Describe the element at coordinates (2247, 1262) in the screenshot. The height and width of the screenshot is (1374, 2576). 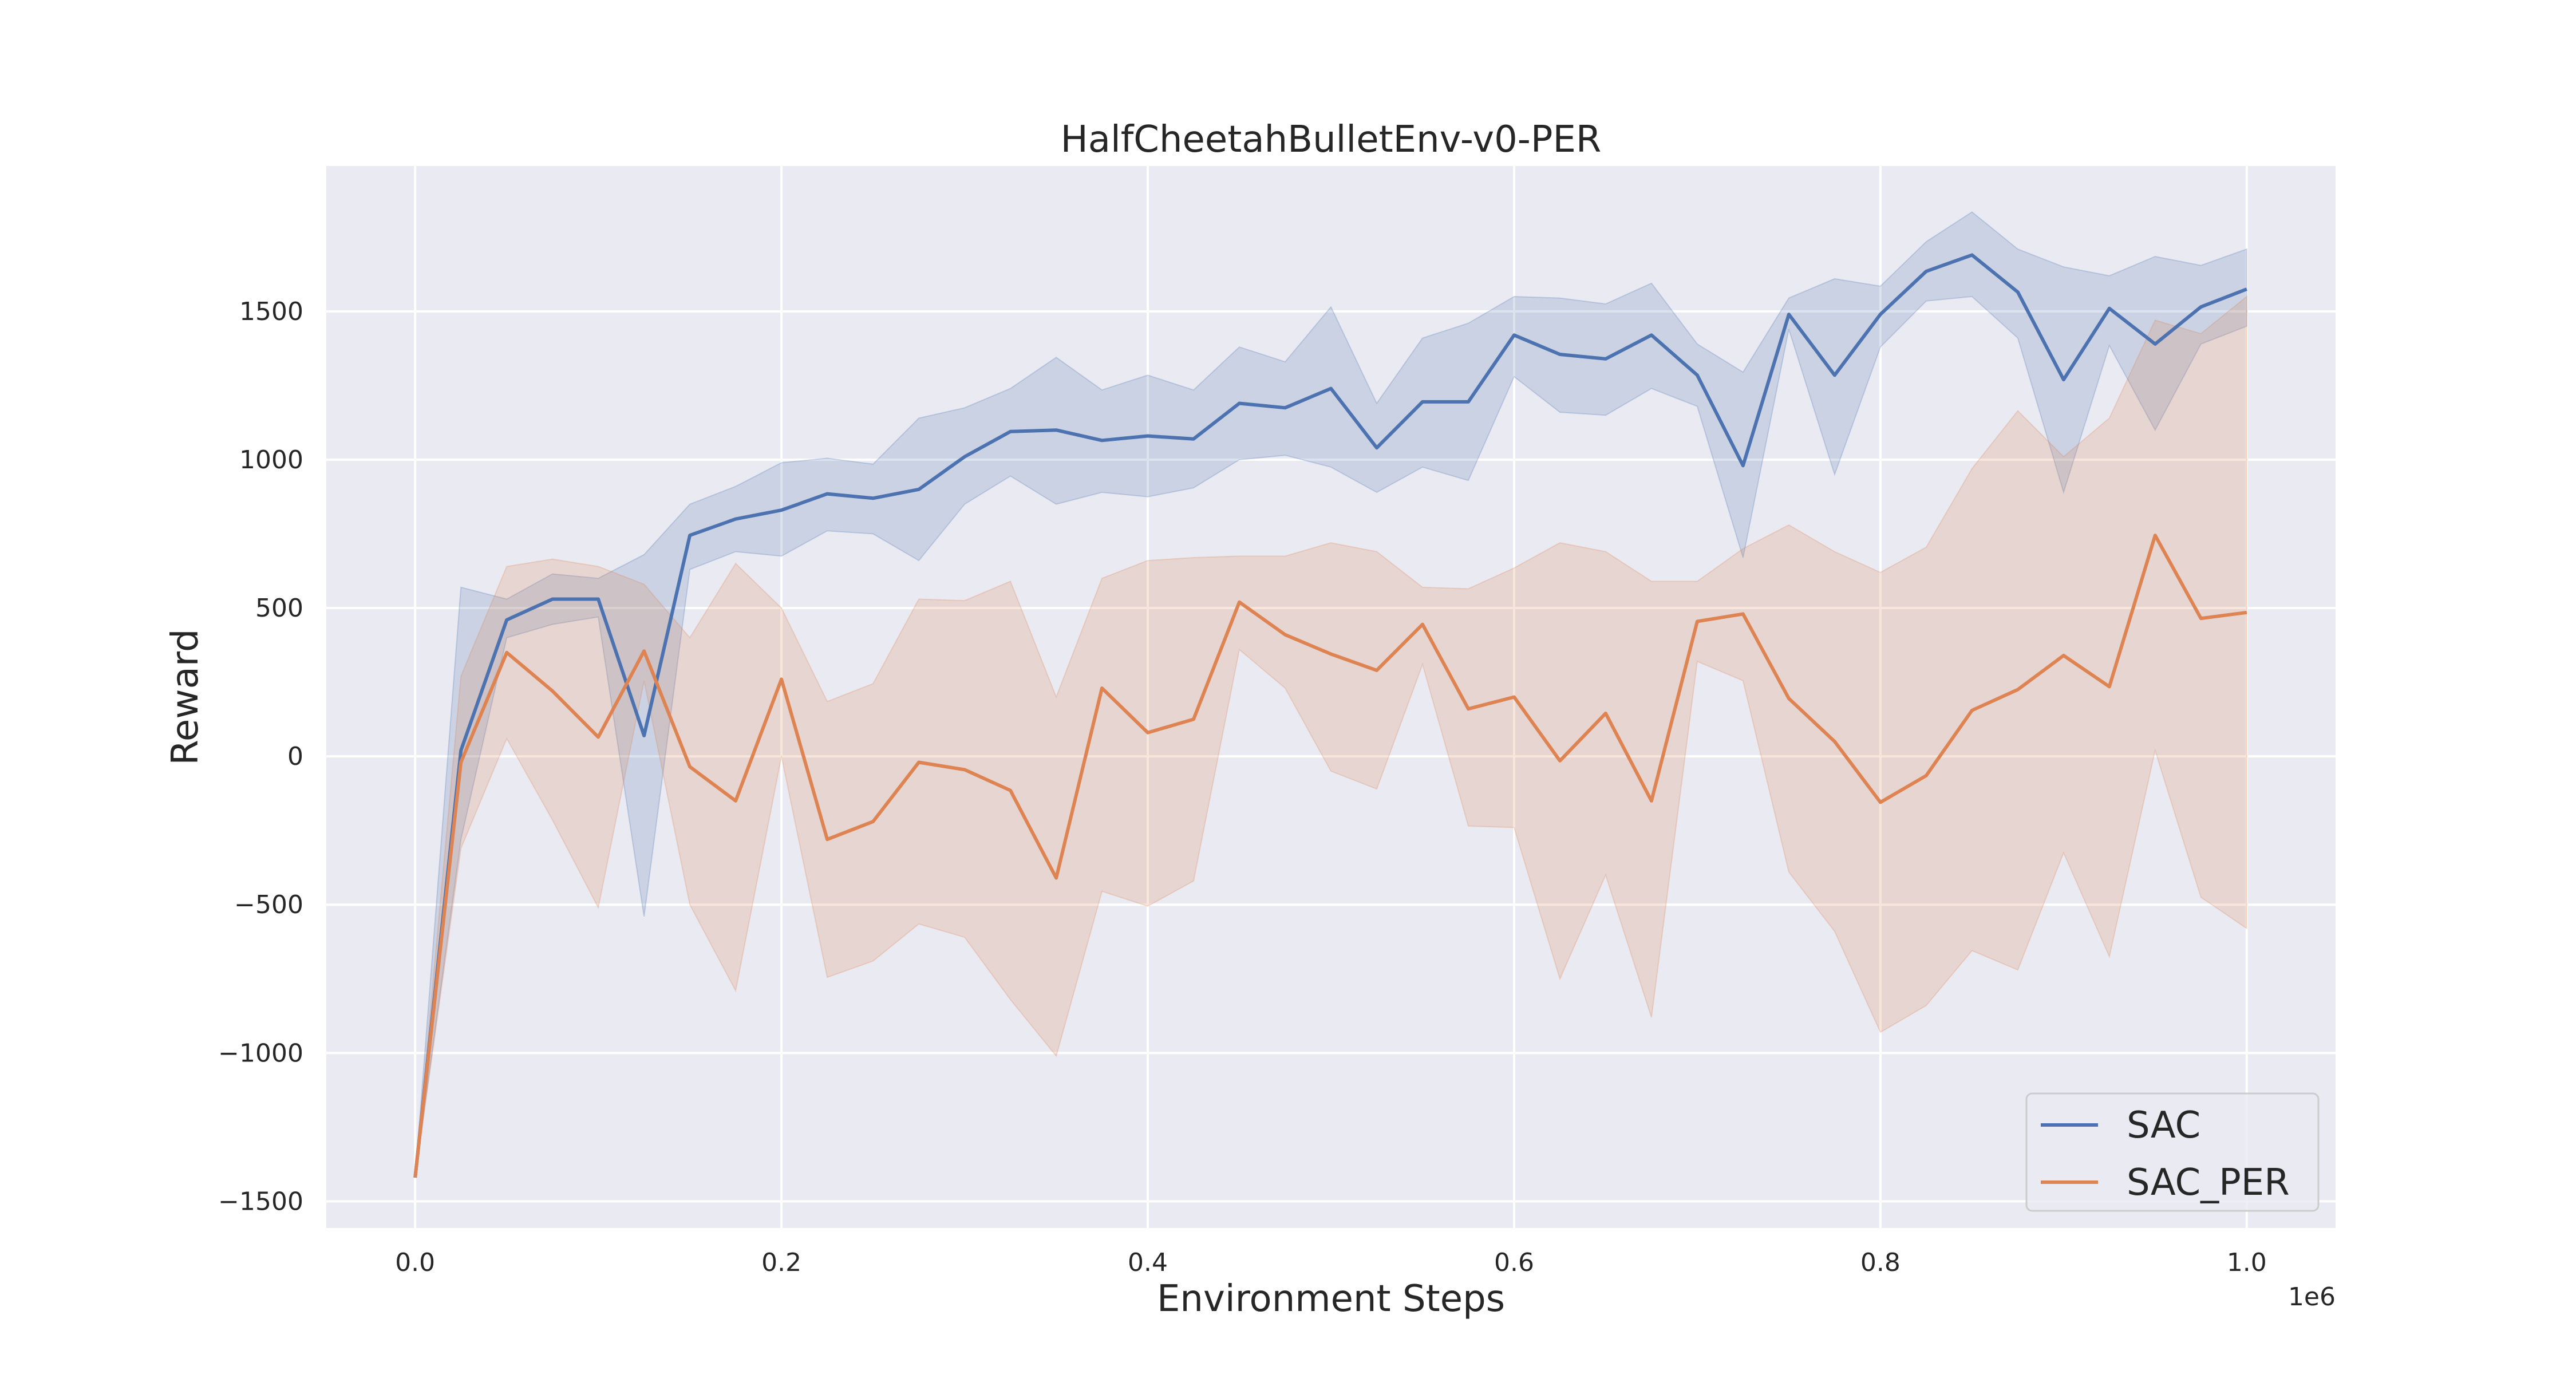
I see `x-tick-label: 1.0` at that location.